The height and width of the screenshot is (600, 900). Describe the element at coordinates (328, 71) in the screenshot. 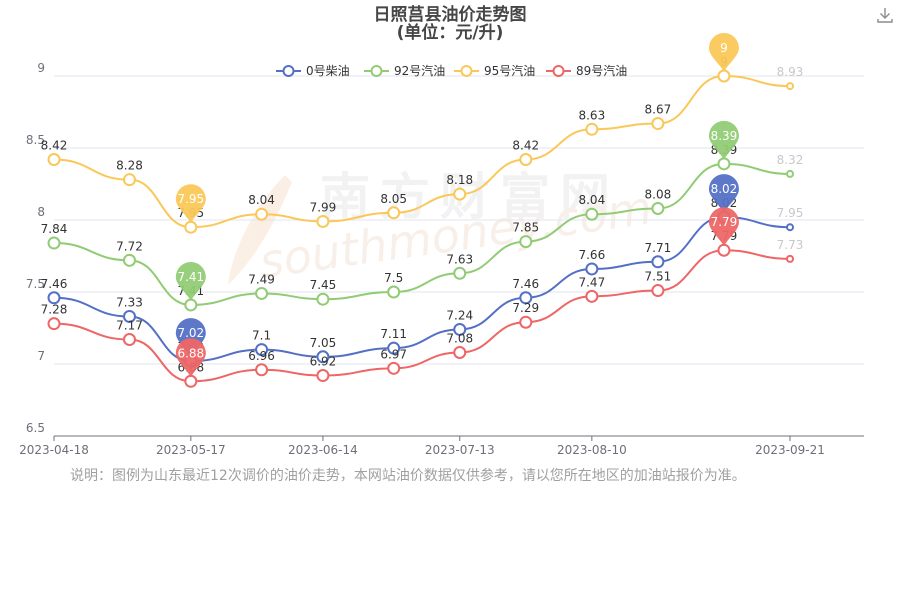

I see `legend-label: 0号柴油` at that location.